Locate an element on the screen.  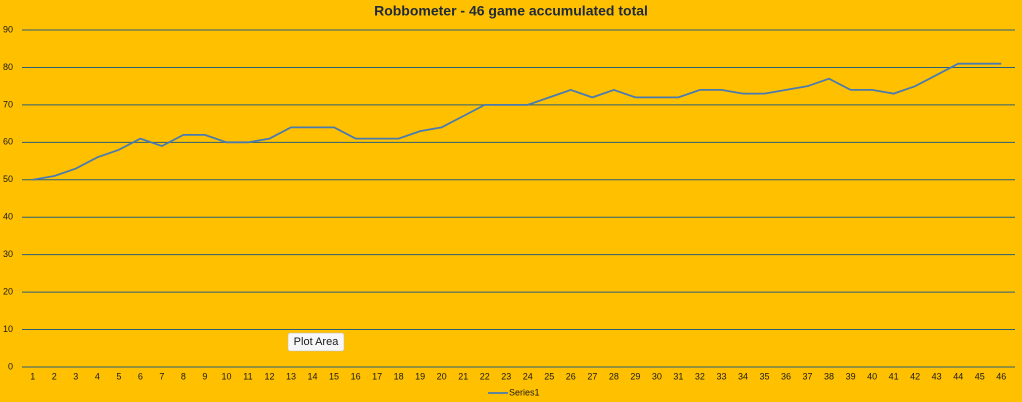
x-tick-label: 22 is located at coordinates (485, 376).